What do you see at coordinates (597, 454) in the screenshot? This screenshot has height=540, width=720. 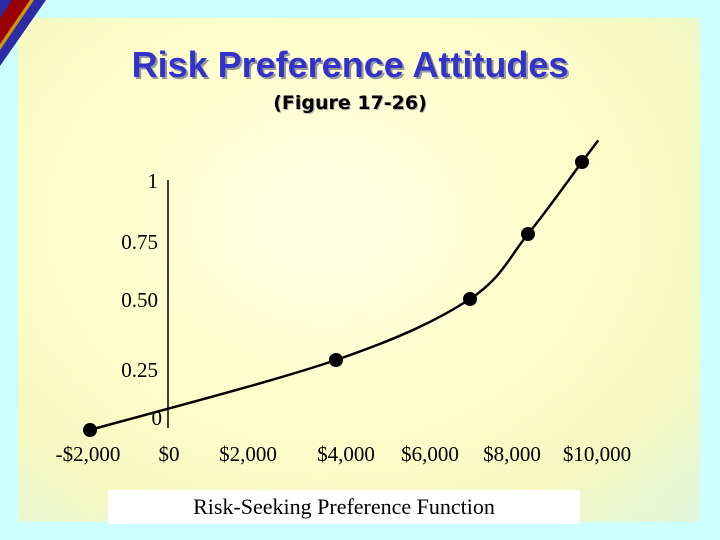 I see `x-tick-label: $10,000` at bounding box center [597, 454].